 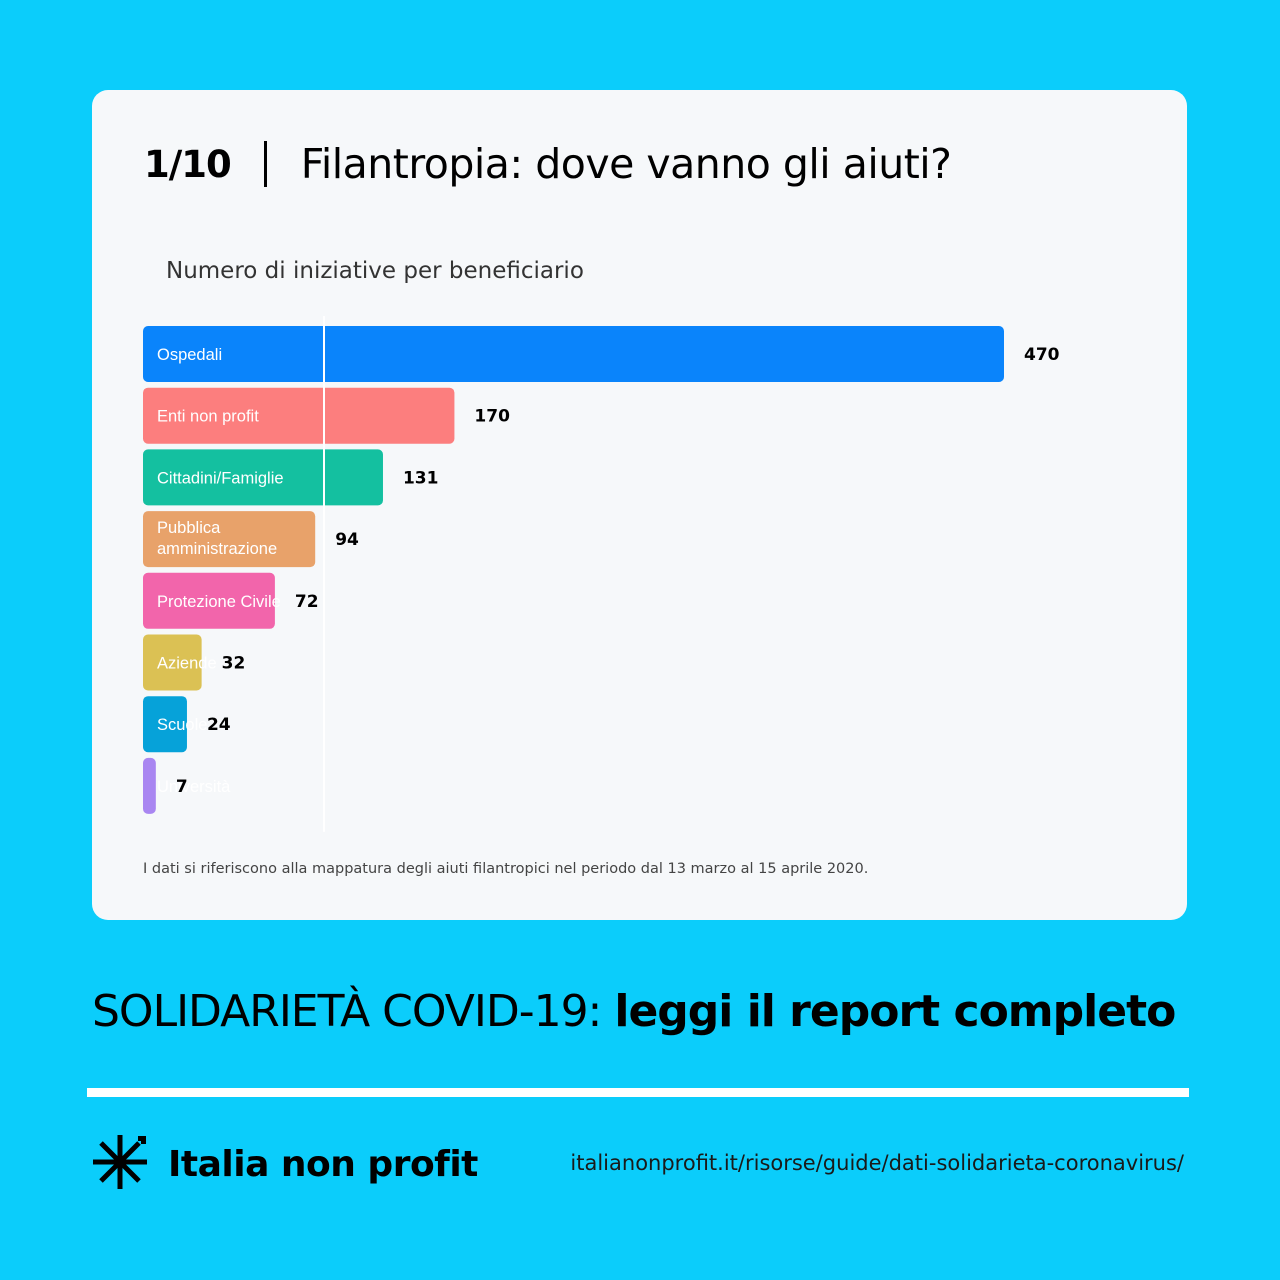 I want to click on bar-value-3: 94, so click(x=347, y=540).